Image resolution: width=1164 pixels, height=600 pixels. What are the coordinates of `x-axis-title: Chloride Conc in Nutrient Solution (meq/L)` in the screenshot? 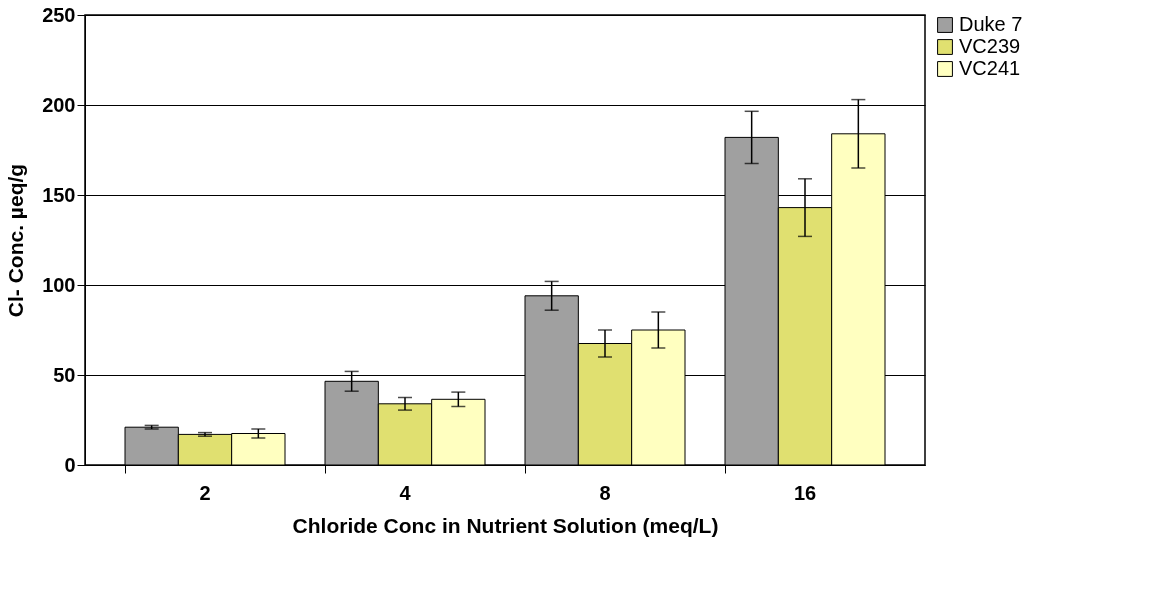 It's located at (505, 525).